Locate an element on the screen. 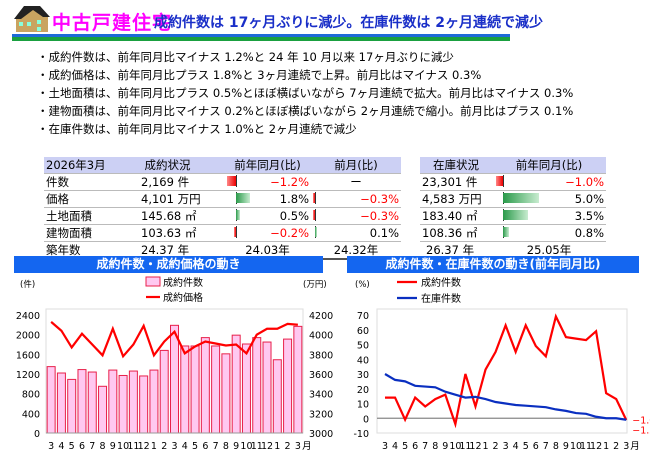 This screenshot has height=451, width=650. yoy-value: −1.2% is located at coordinates (289, 182).